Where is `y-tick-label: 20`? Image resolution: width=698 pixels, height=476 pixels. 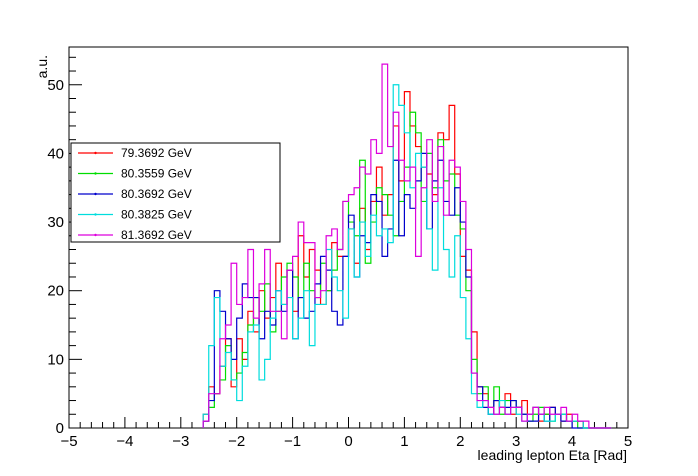 y-tick-label: 20 is located at coordinates (55, 291).